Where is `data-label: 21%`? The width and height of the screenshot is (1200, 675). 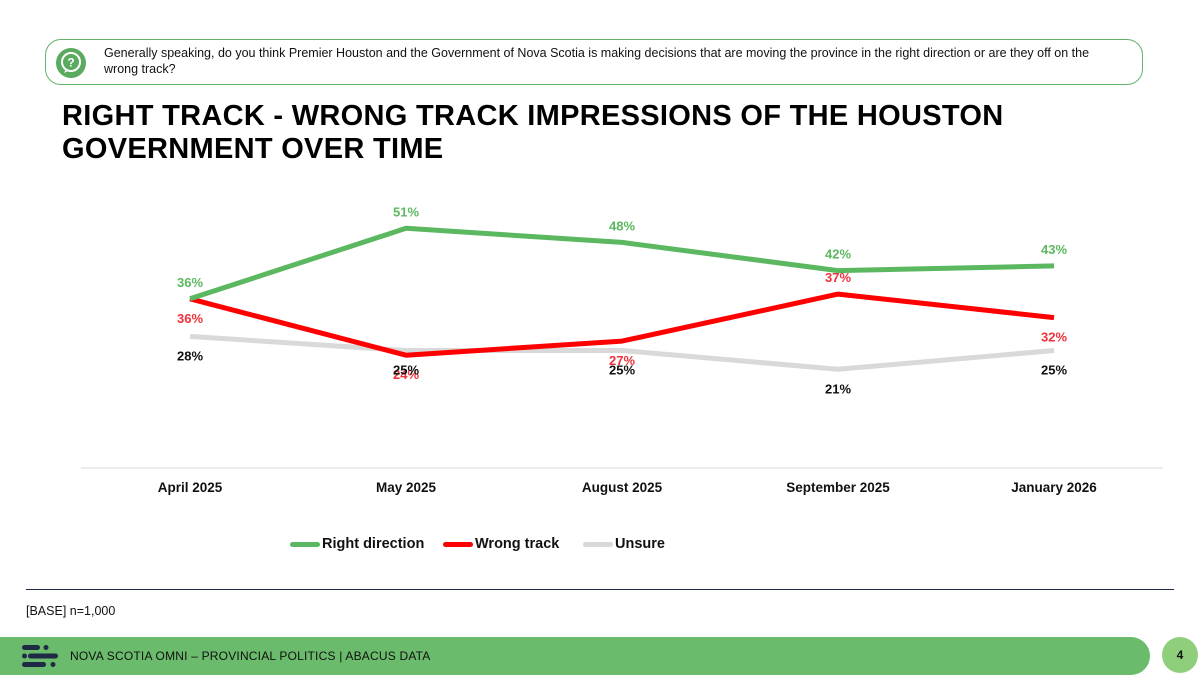
data-label: 21% is located at coordinates (838, 388).